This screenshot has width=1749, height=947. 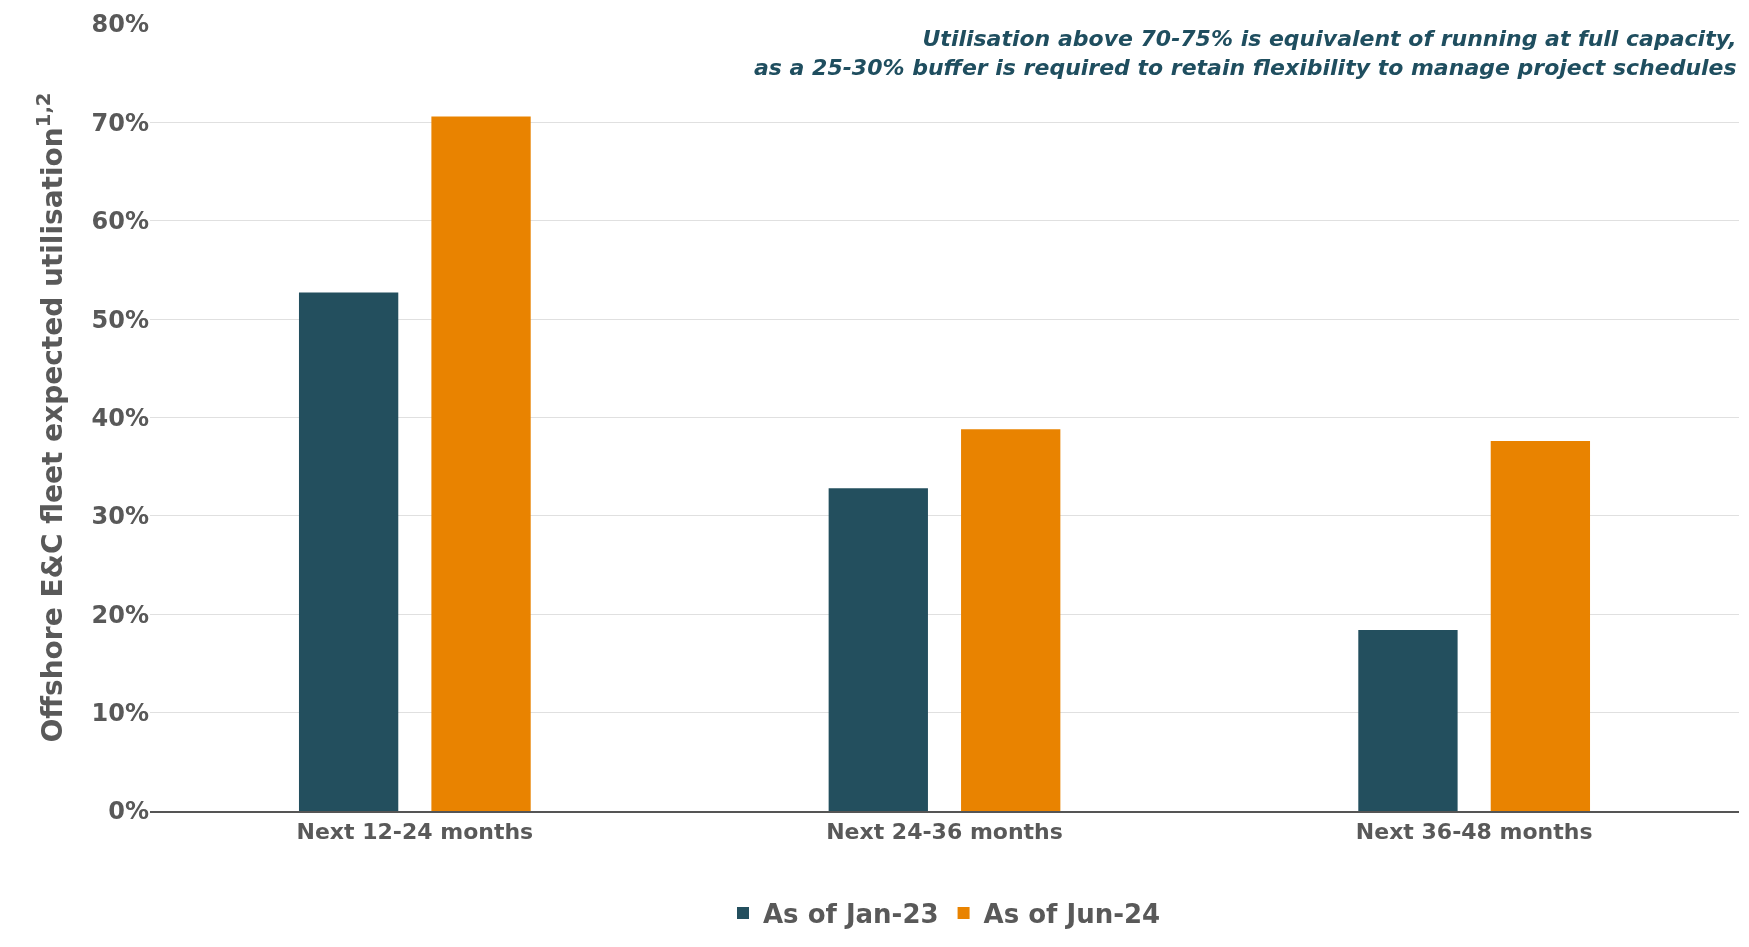 I want to click on y-tick-label: 10%, so click(x=120, y=713).